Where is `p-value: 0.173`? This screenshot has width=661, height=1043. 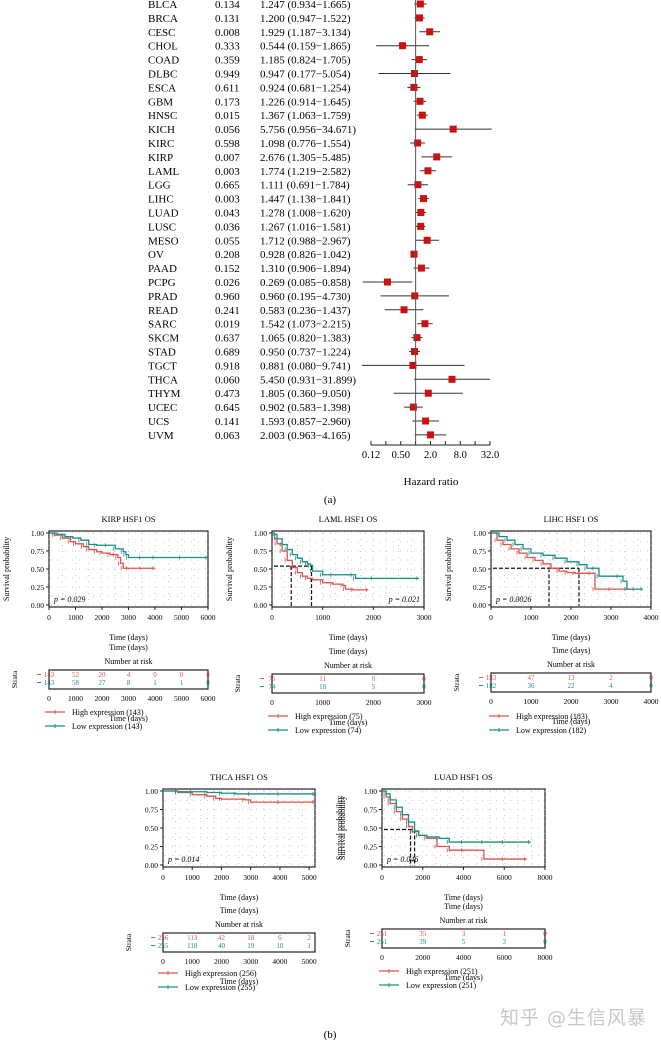
p-value: 0.173 is located at coordinates (227, 102).